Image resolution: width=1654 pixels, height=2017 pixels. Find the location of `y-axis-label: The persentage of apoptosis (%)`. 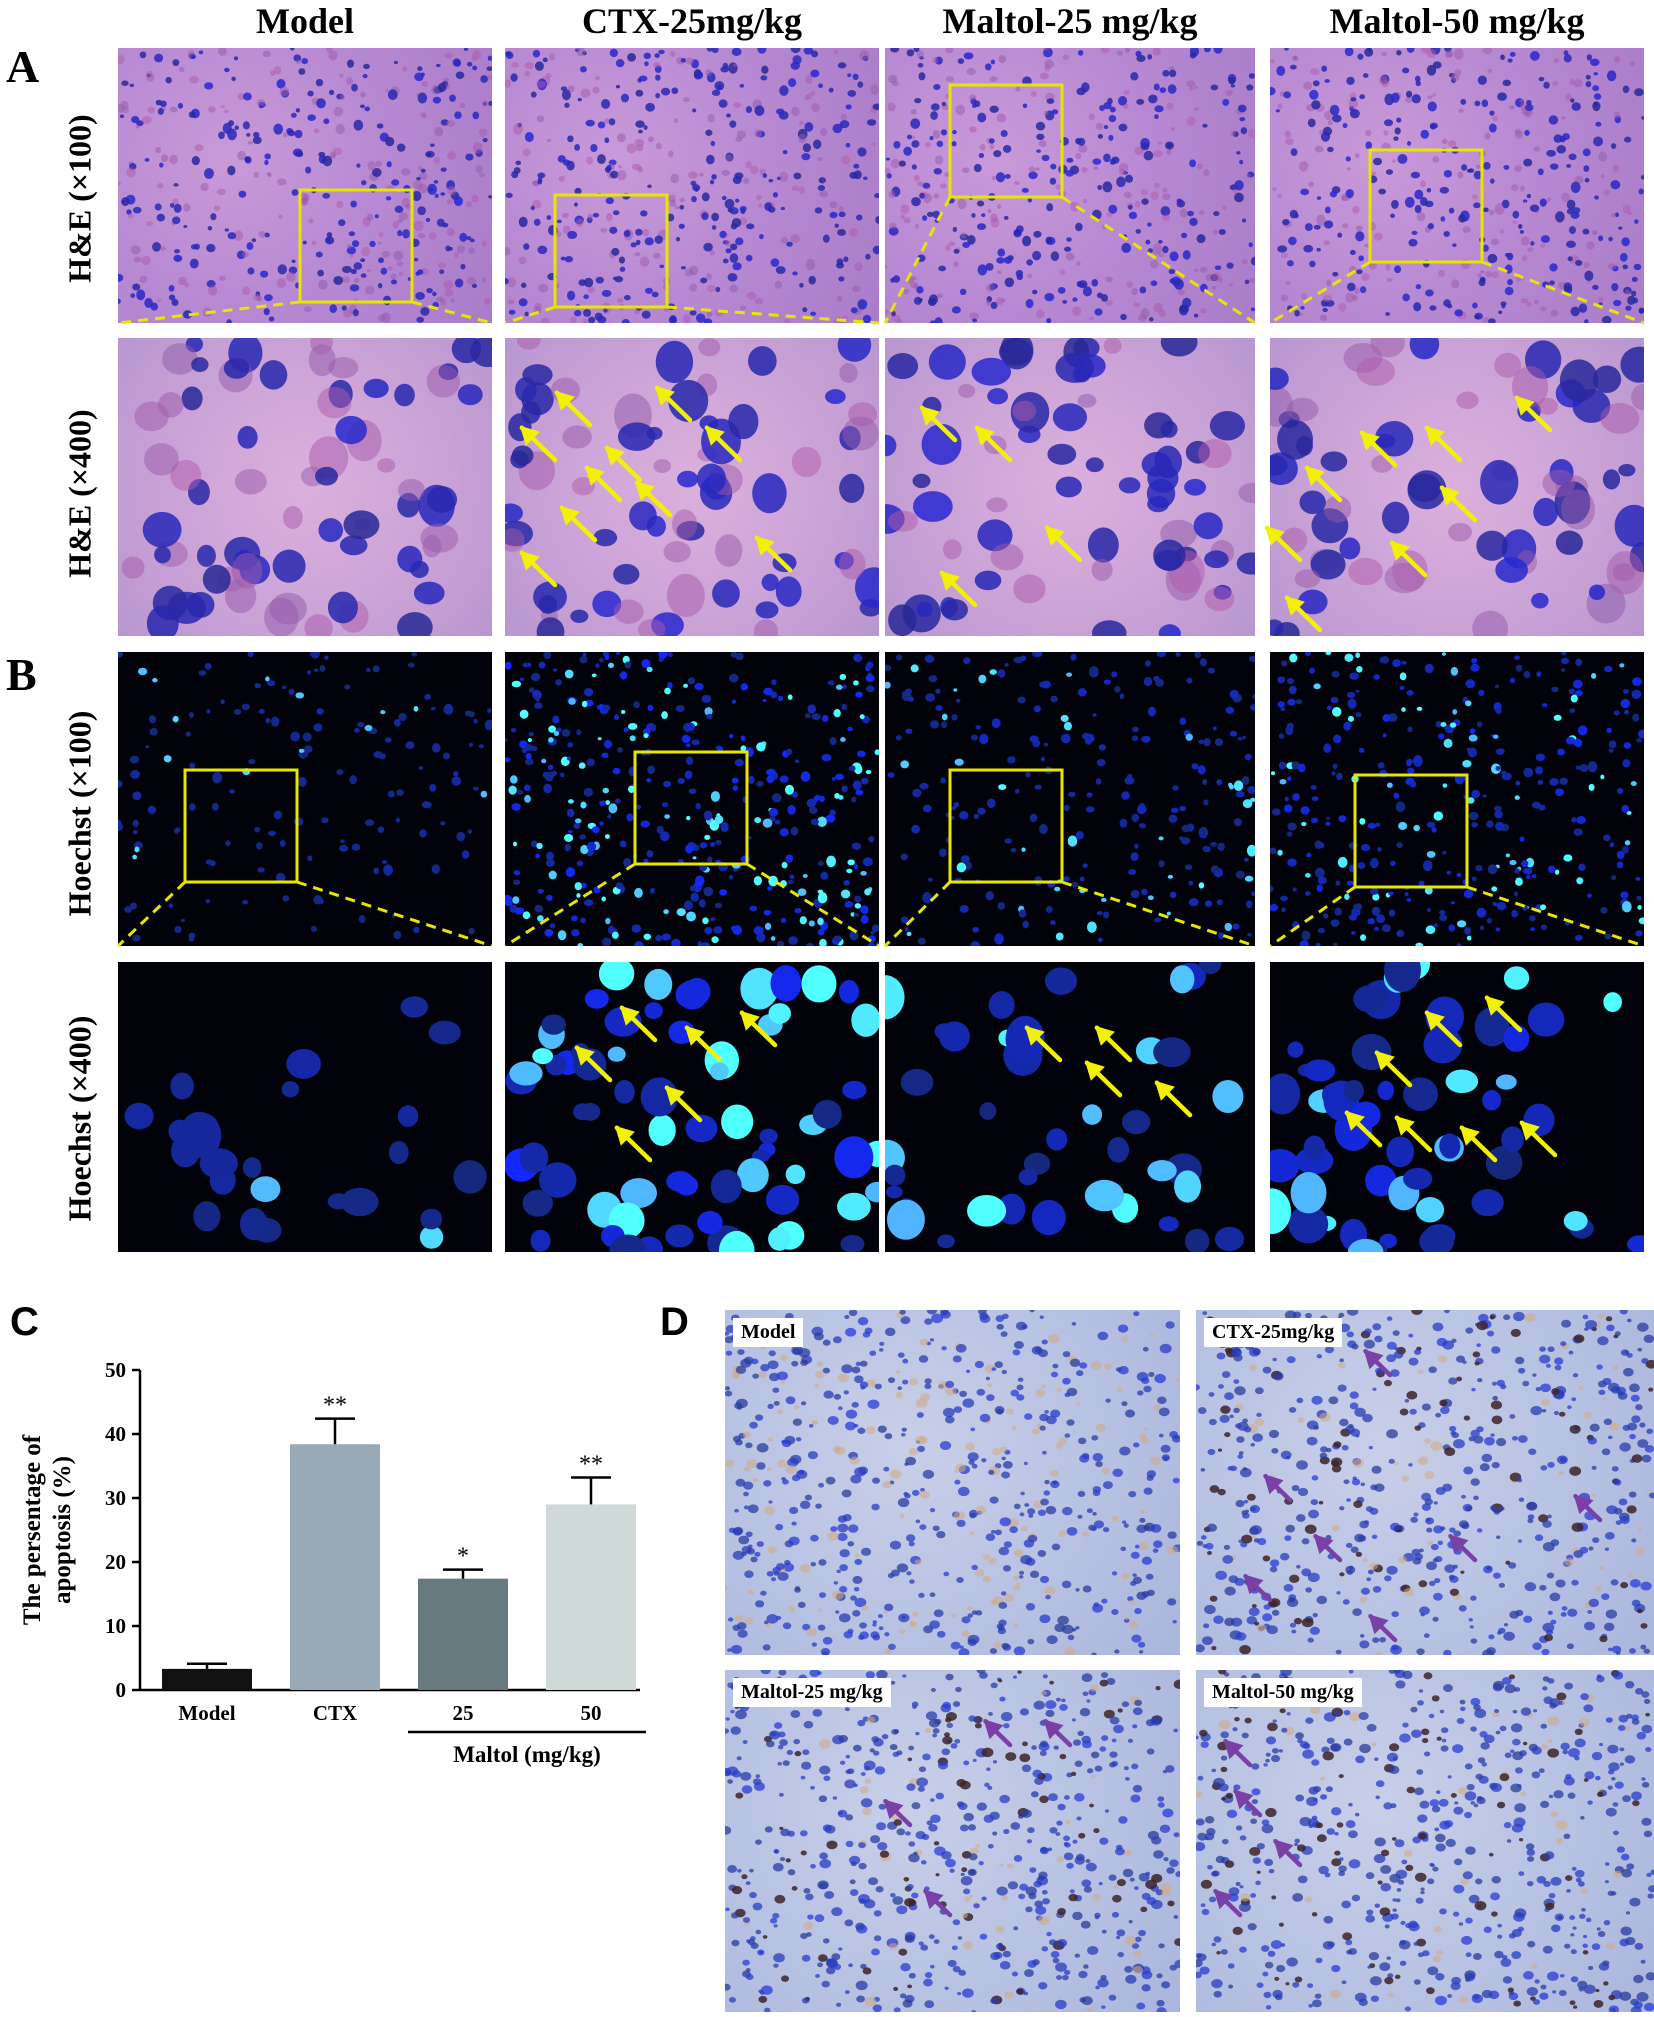

y-axis-label: The persentage of apoptosis (%) is located at coordinates (47, 1529).